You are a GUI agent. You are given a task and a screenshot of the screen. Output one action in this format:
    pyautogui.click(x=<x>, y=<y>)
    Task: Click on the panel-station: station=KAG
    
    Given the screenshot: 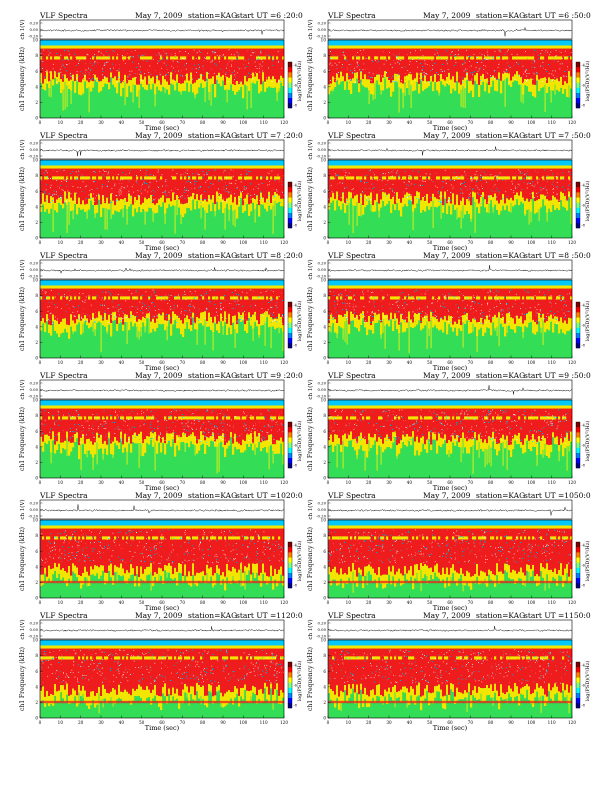 What is the action you would take?
    pyautogui.click(x=212, y=375)
    